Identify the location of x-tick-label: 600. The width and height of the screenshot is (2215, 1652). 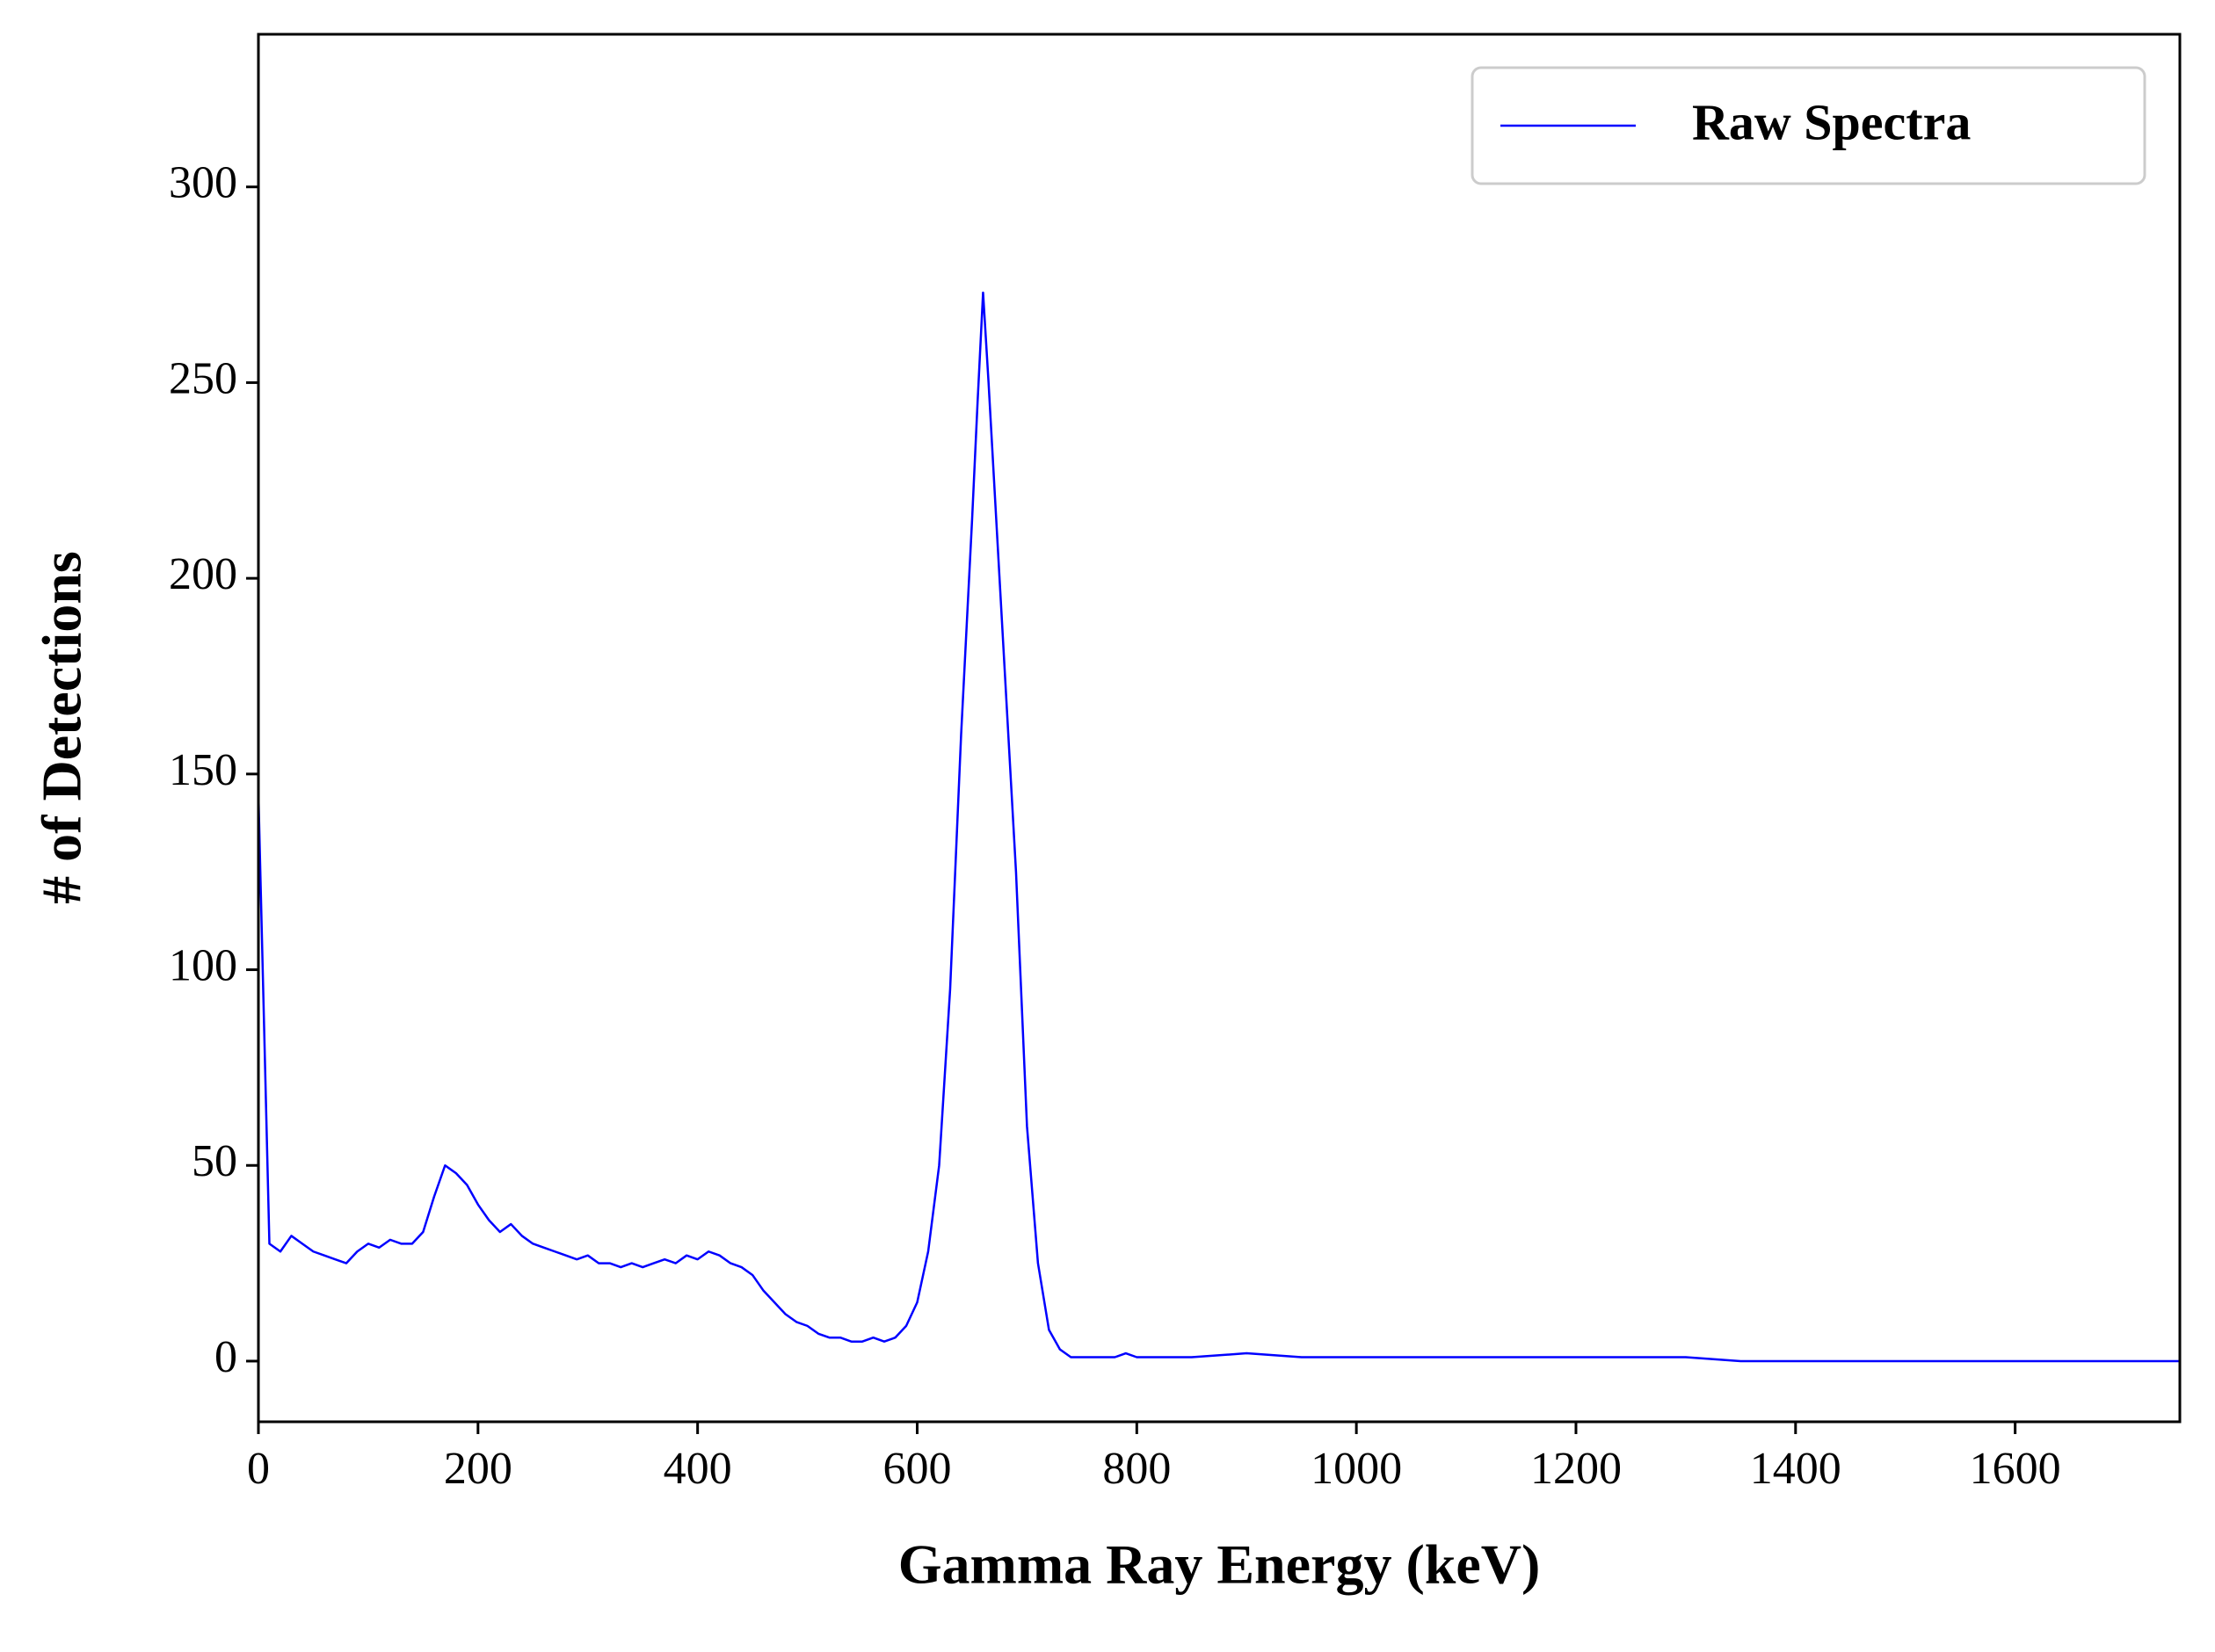
(916, 1469).